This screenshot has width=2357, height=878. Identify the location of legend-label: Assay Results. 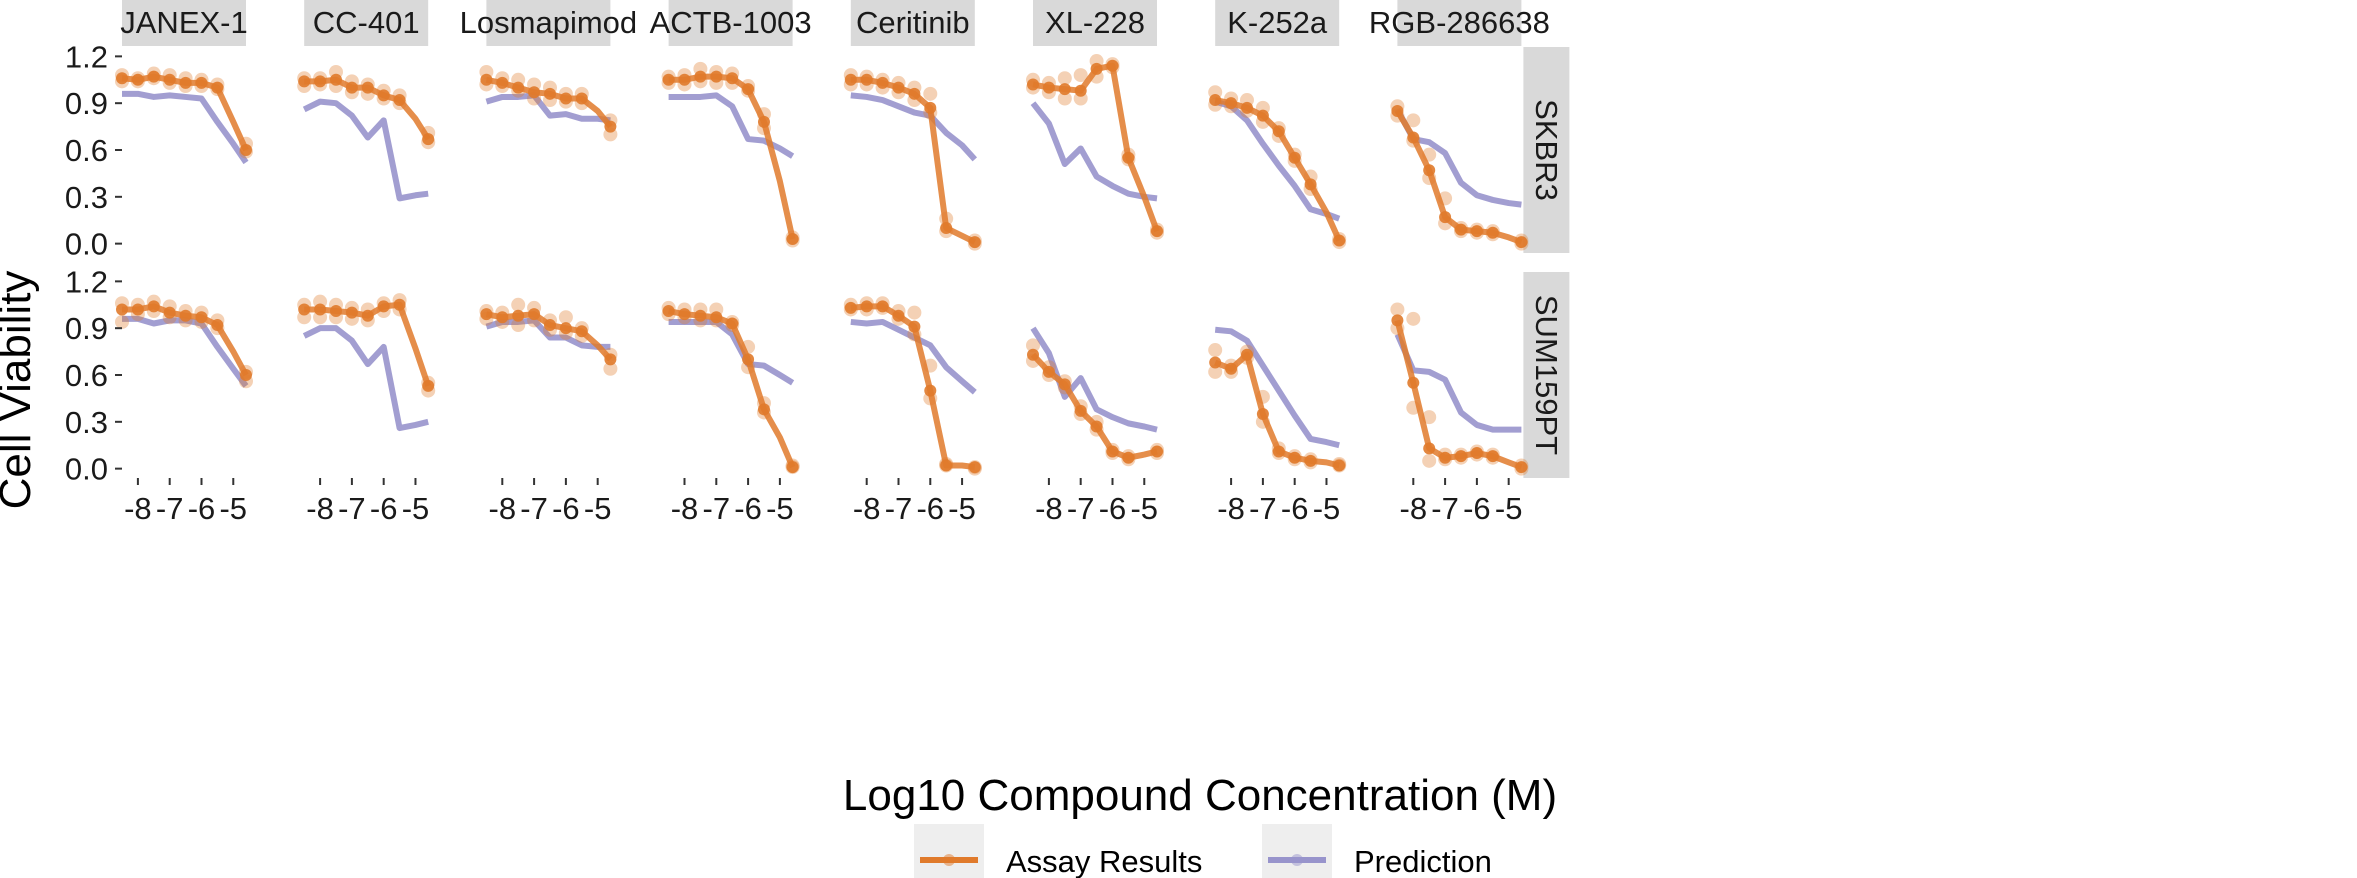
(1104, 861).